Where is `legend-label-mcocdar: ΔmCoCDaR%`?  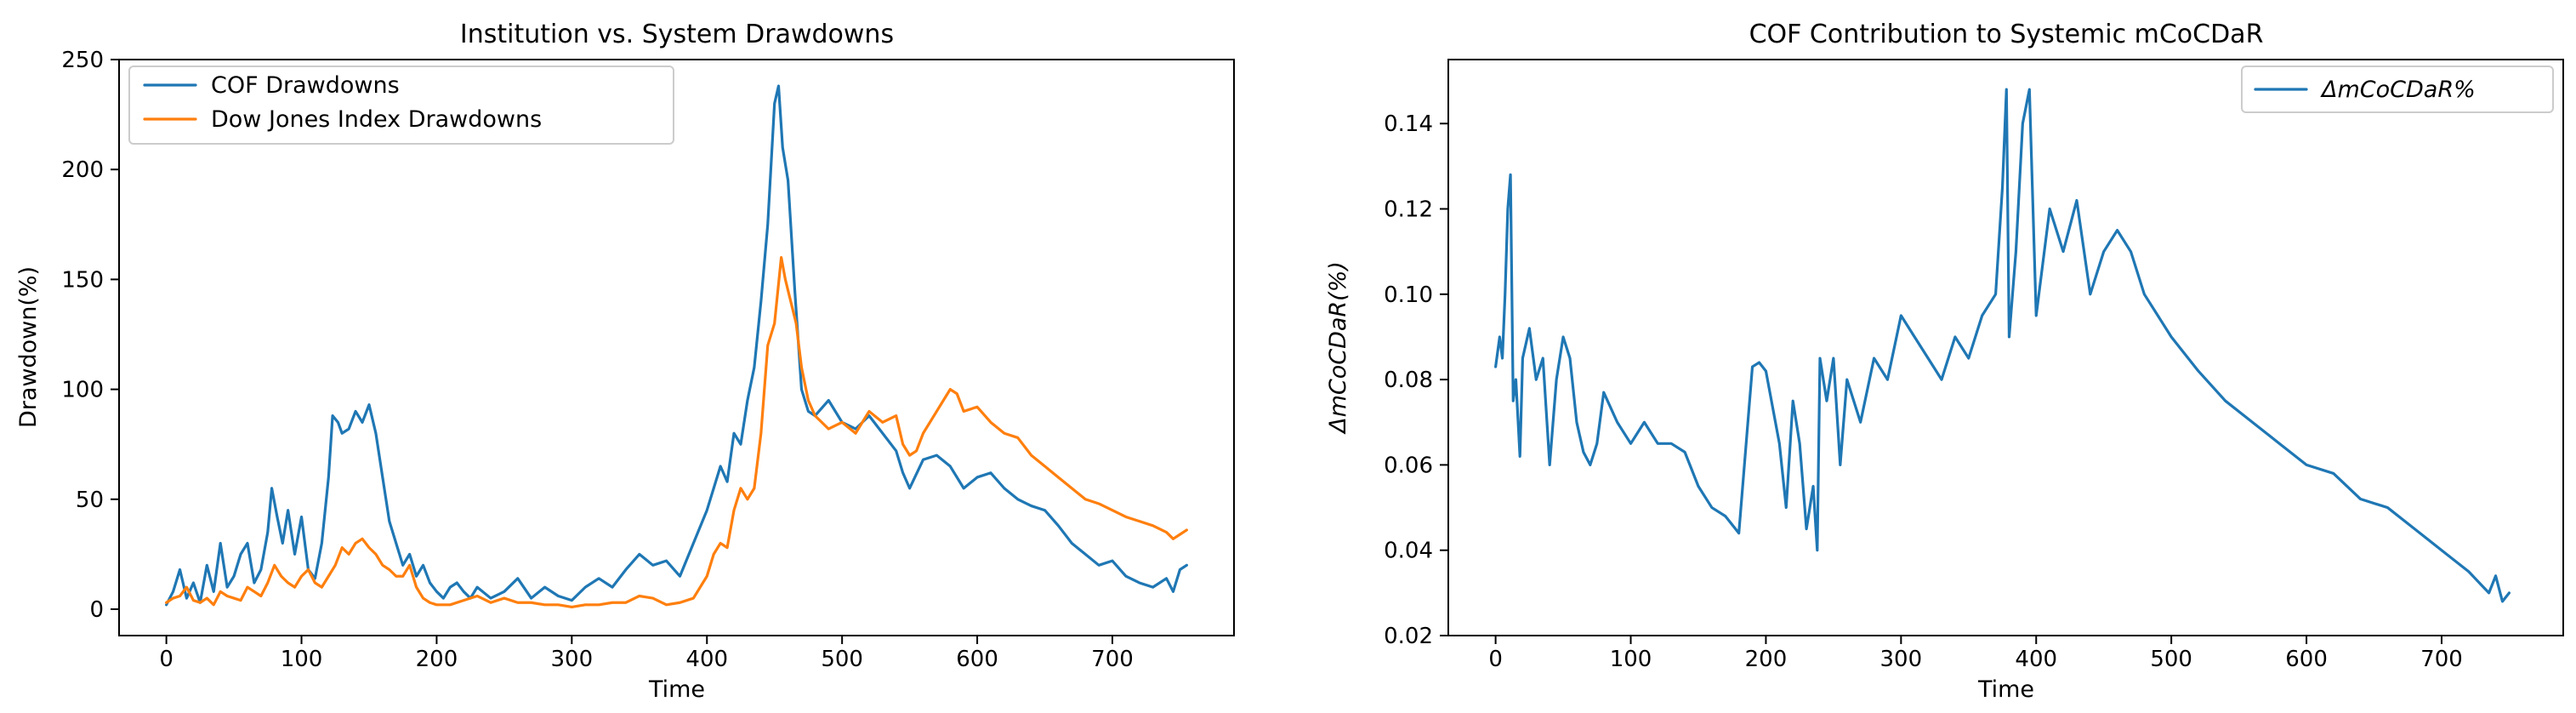 legend-label-mcocdar: ΔmCoCDaR% is located at coordinates (2398, 90).